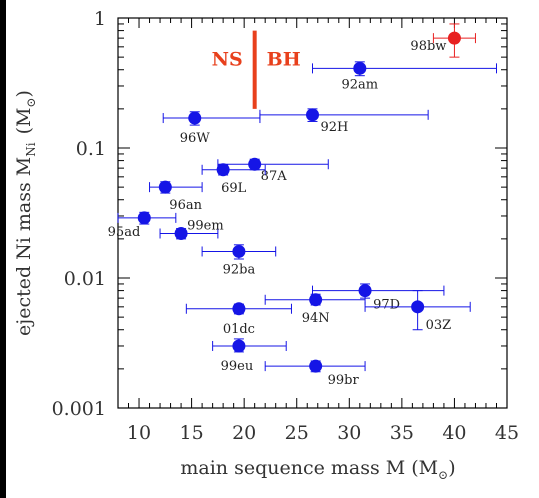 The height and width of the screenshot is (498, 539). What do you see at coordinates (227, 60) in the screenshot?
I see `ns-label: NS` at bounding box center [227, 60].